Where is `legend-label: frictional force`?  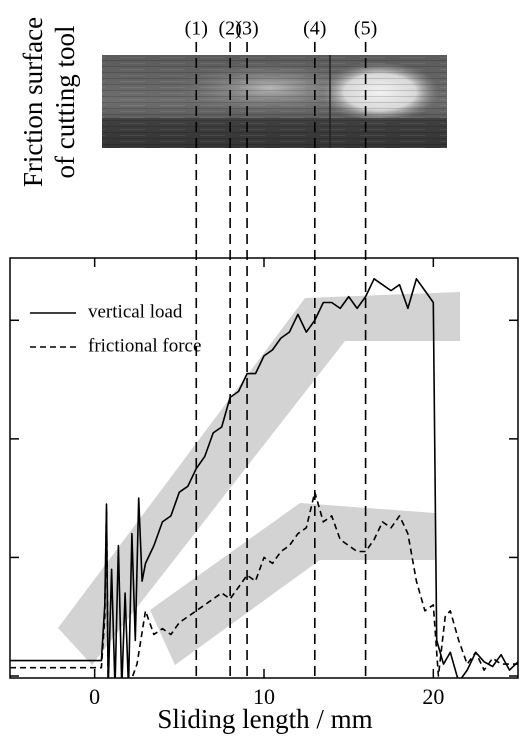
legend-label: frictional force is located at coordinates (144, 345).